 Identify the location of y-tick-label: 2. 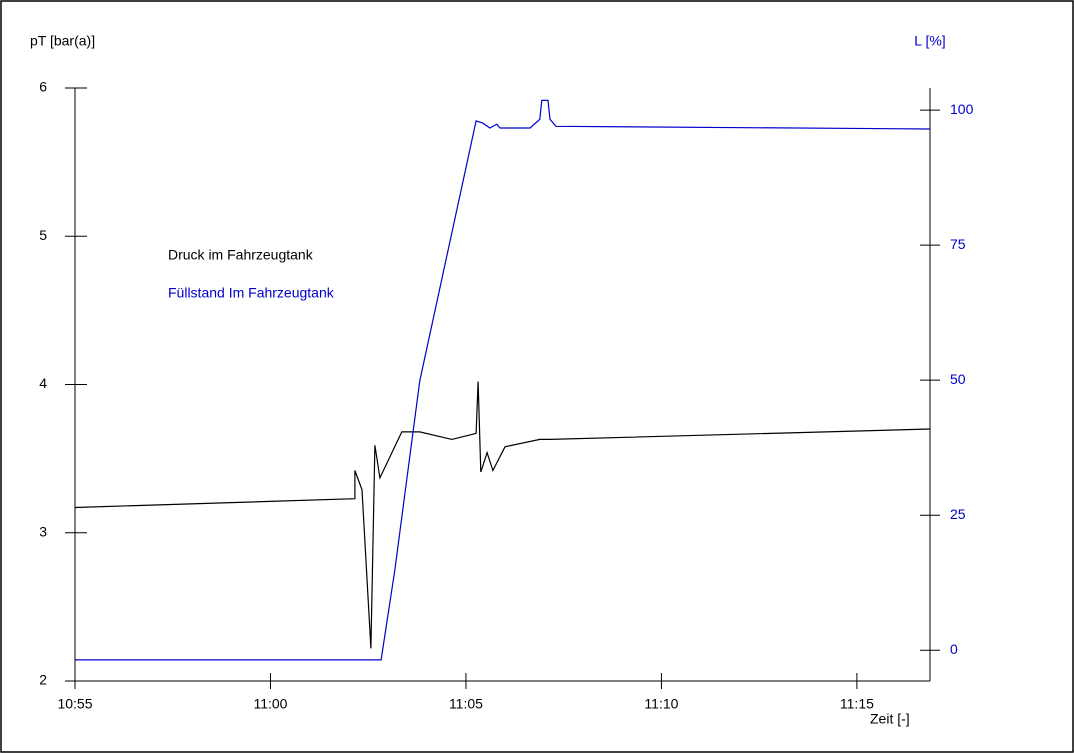
(43, 680).